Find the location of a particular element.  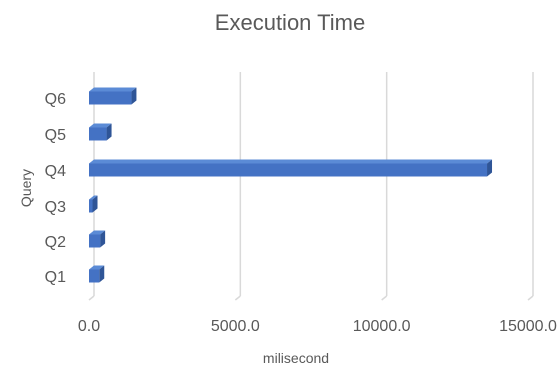

x-tick-label: 15000.0 is located at coordinates (528, 326).